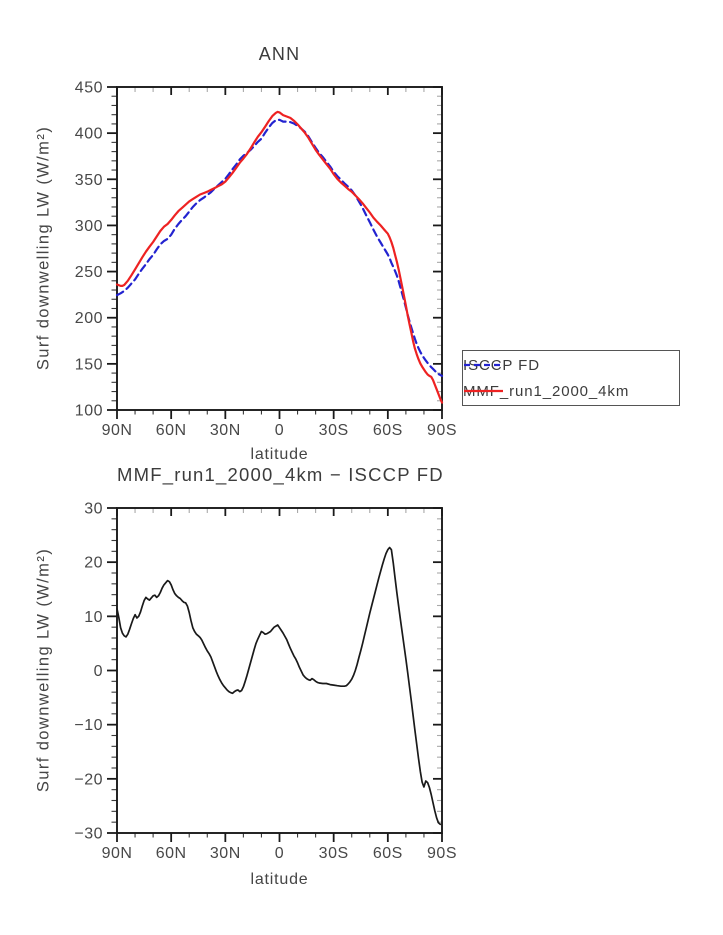  I want to click on series-line-mmf-run1-2000-4km, so click(279, 257).